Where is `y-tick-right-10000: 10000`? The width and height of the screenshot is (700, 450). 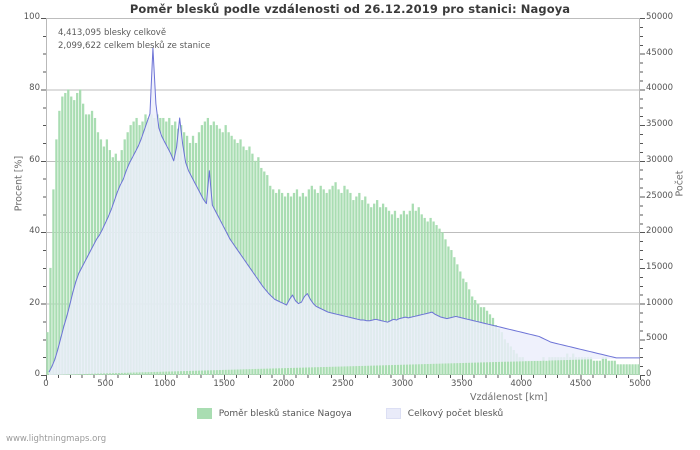
y-tick-right-10000: 10000 is located at coordinates (660, 302).